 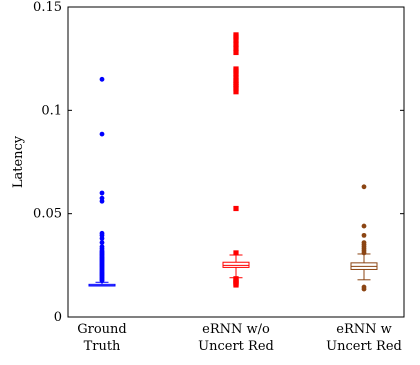 I want to click on x-tick-label: Ground, so click(x=102, y=329).